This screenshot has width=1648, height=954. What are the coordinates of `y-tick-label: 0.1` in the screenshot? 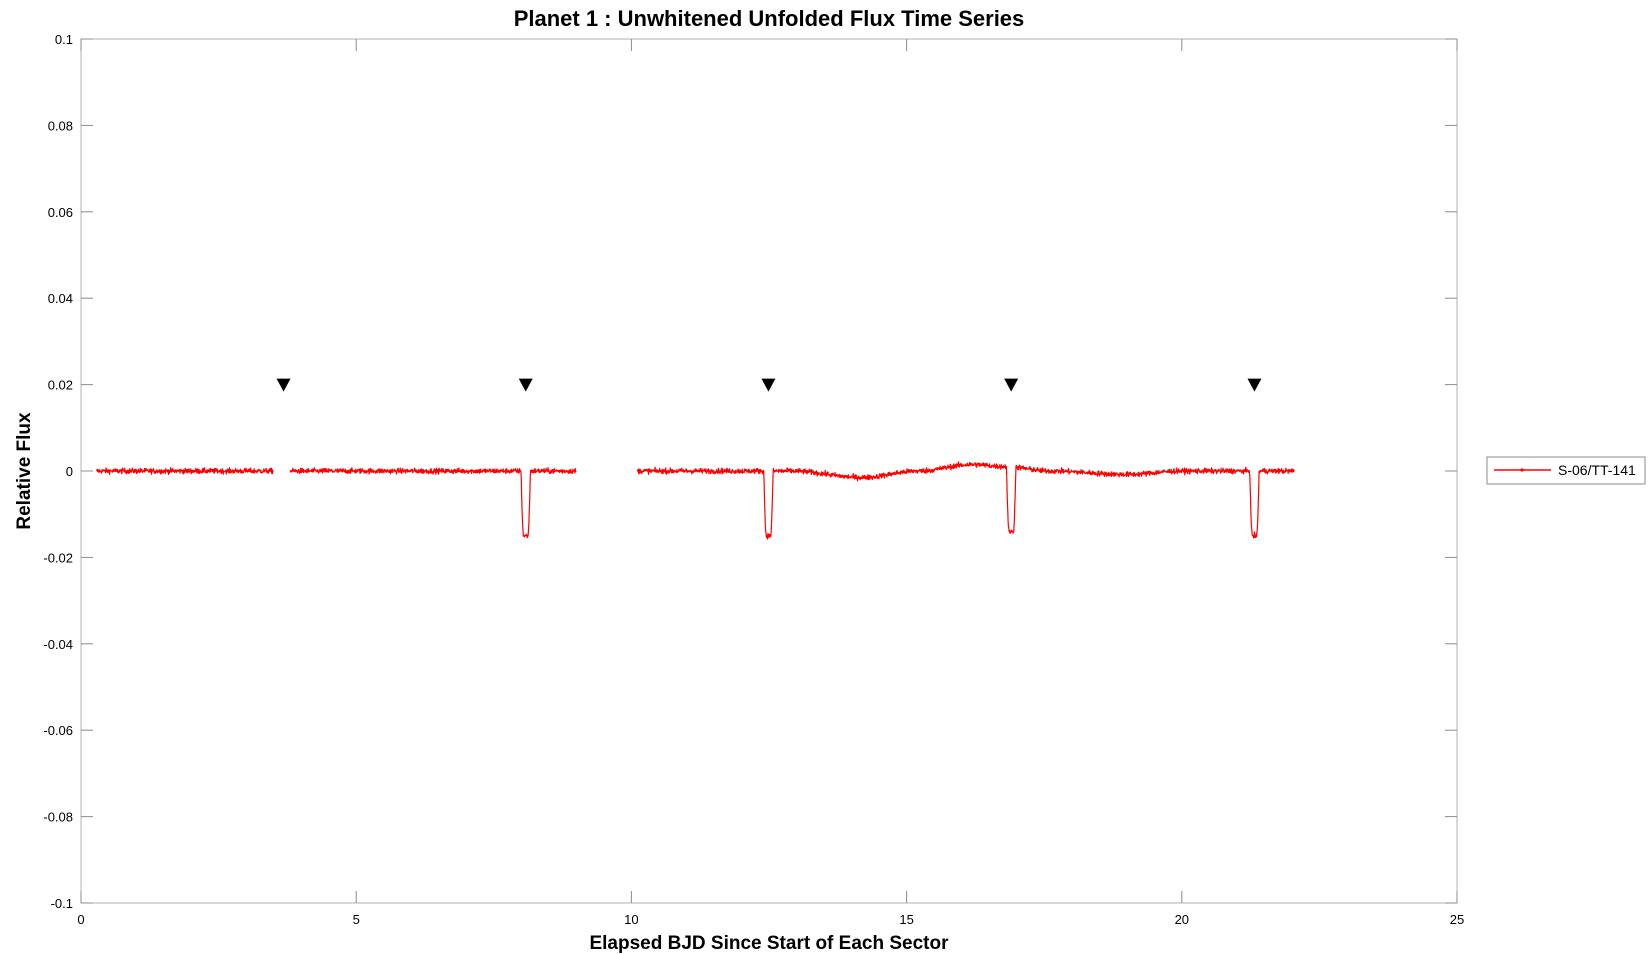 It's located at (64, 39).